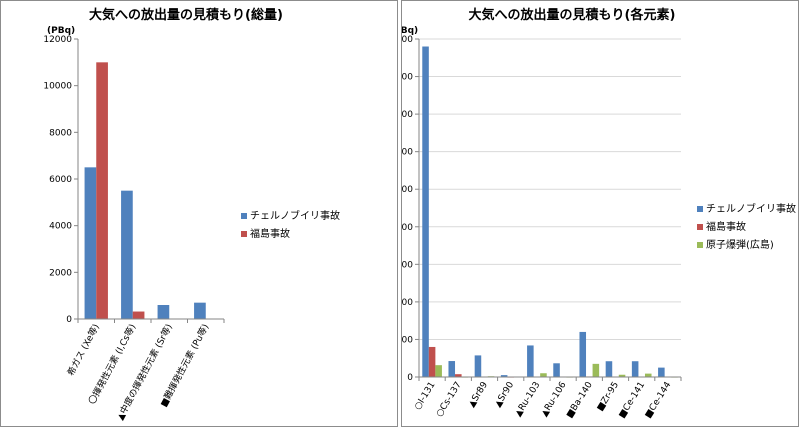  What do you see at coordinates (407, 340) in the screenshot?
I see `y-tick-label: 200` at bounding box center [407, 340].